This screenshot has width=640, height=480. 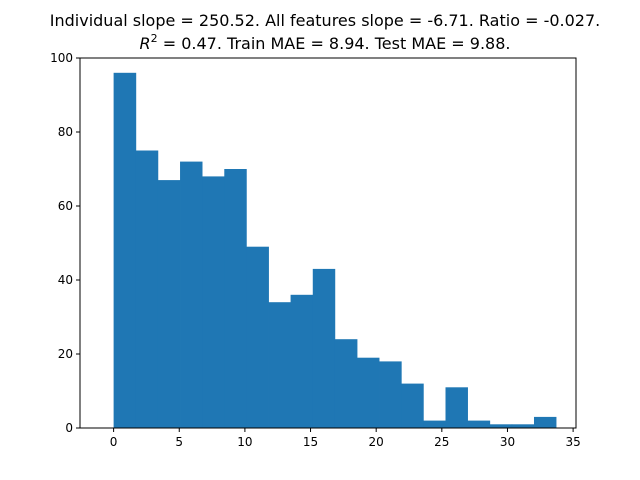 I want to click on y-tick-label: 40, so click(x=65, y=280).